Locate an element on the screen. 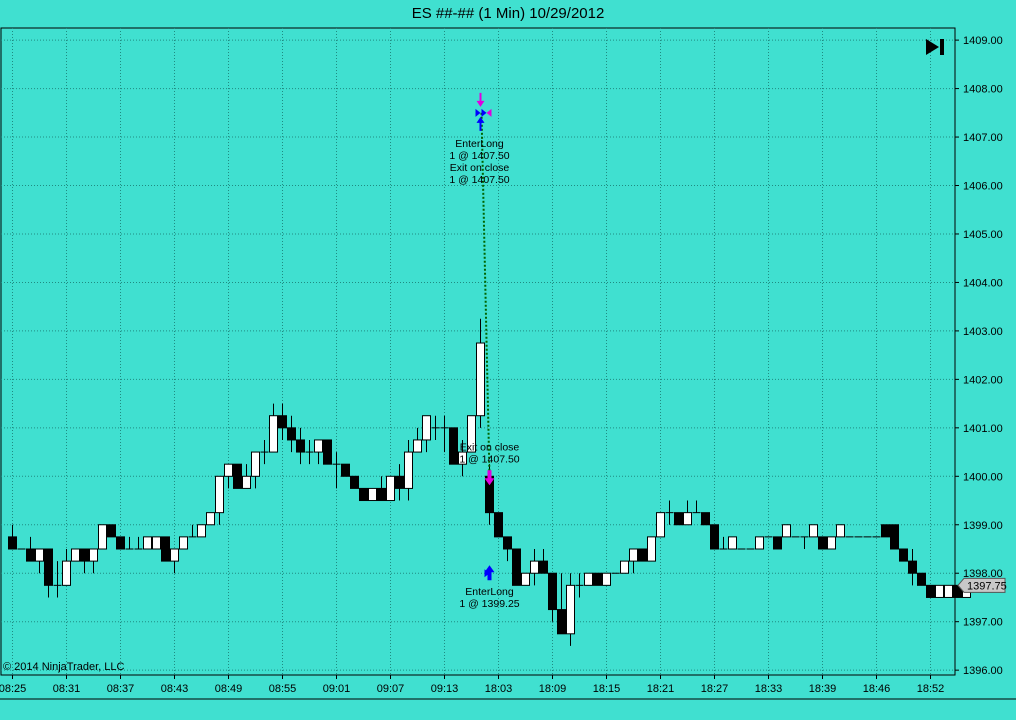 This screenshot has width=1016, height=720. y-tick-label: 1409.00 is located at coordinates (983, 41).